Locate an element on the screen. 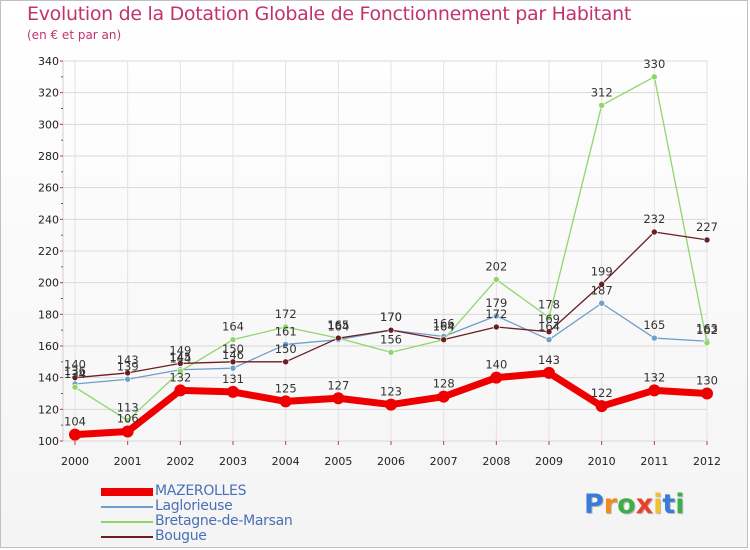  y-tick-label-280: 280 is located at coordinates (48, 156).